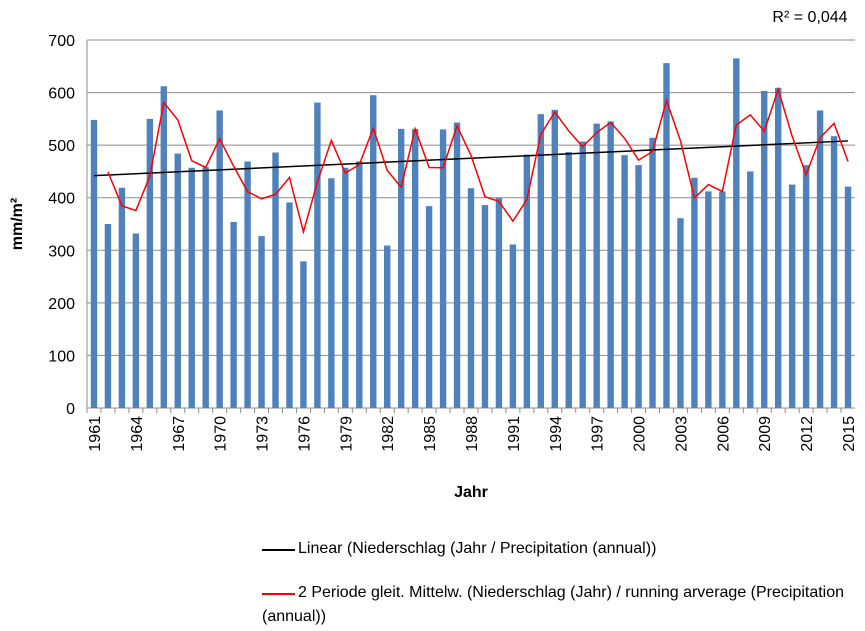 This screenshot has width=865, height=631. What do you see at coordinates (681, 434) in the screenshot?
I see `x-tick-label: 2003` at bounding box center [681, 434].